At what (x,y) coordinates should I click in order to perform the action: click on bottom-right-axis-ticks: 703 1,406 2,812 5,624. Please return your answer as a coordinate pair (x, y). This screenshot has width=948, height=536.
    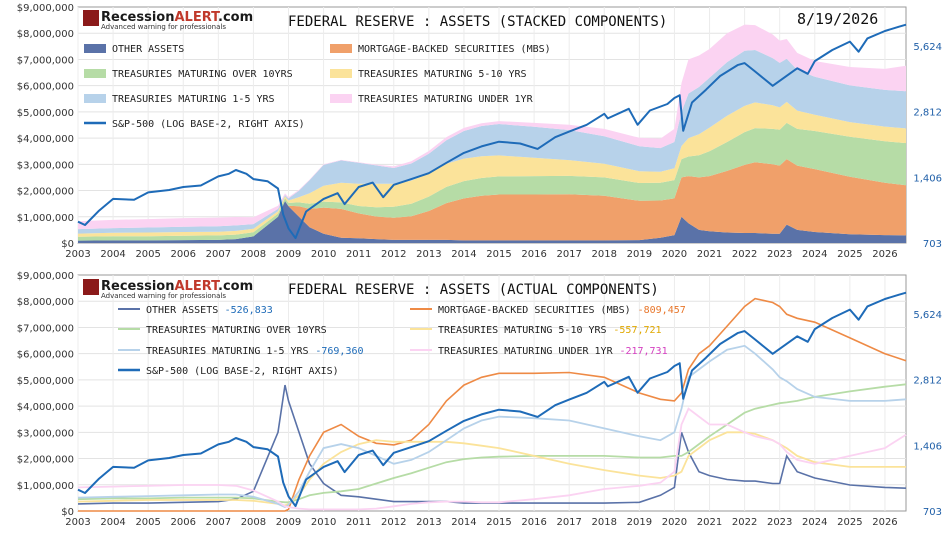
    Looking at the image, I should click on (927, 414).